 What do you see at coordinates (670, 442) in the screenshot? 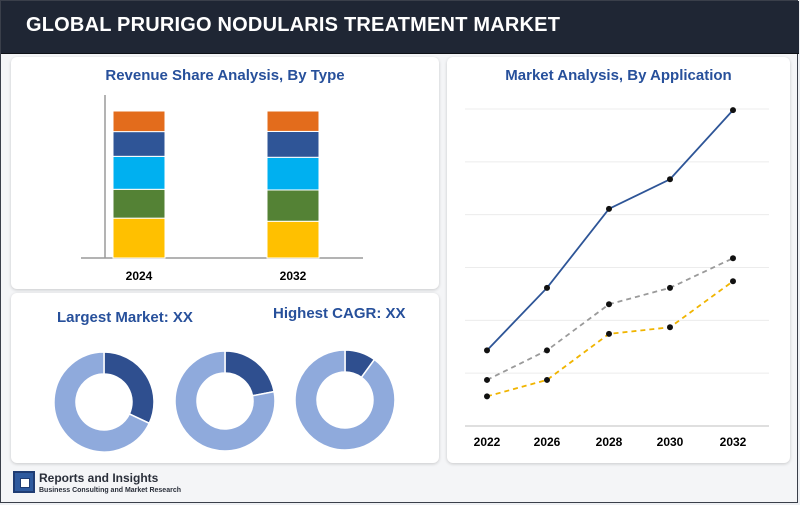
I see `x-tick-label: 2030` at bounding box center [670, 442].